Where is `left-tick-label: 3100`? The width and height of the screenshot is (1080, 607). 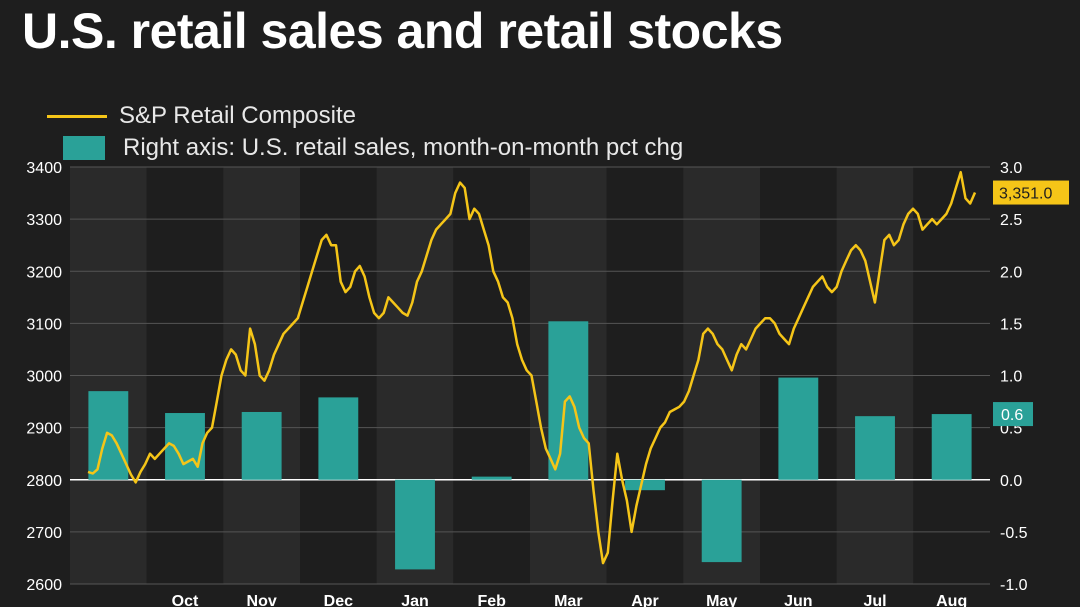
left-tick-label: 3100 is located at coordinates (44, 324).